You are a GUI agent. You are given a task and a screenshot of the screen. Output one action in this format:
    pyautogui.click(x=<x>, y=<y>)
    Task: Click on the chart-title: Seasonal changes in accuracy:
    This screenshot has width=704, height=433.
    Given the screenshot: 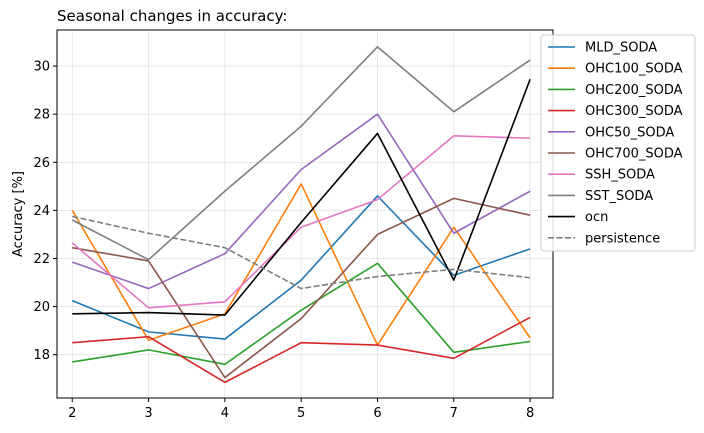 What is the action you would take?
    pyautogui.click(x=172, y=16)
    